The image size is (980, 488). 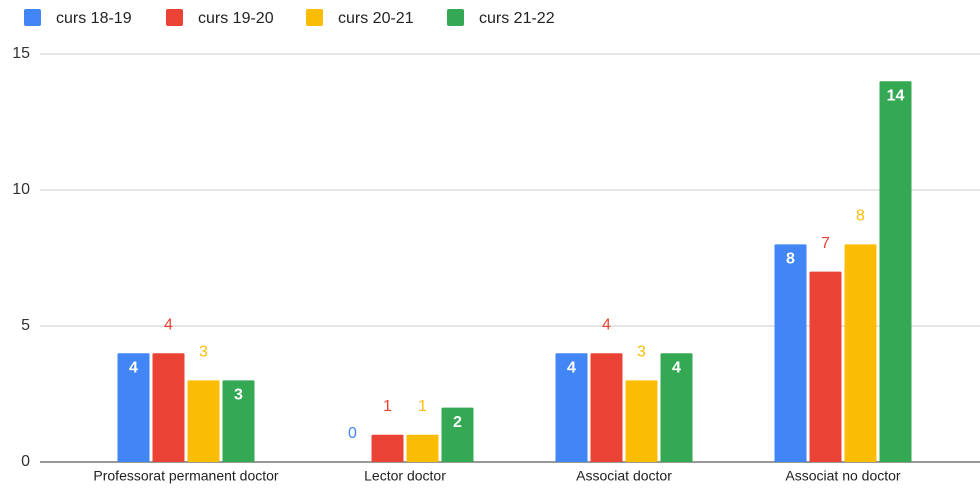 I want to click on y-tick-label: 10, so click(x=21, y=189).